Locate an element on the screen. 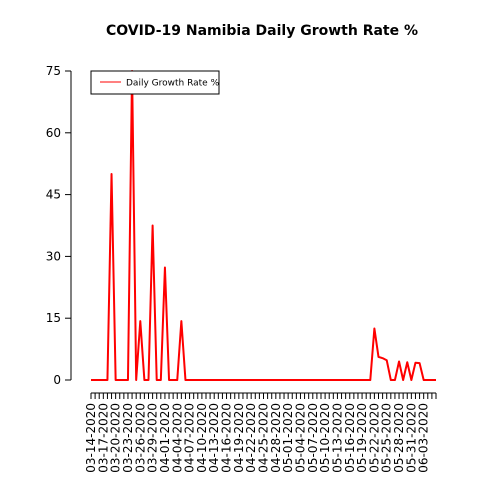 This screenshot has height=480, width=480. legend-box is located at coordinates (155, 82).